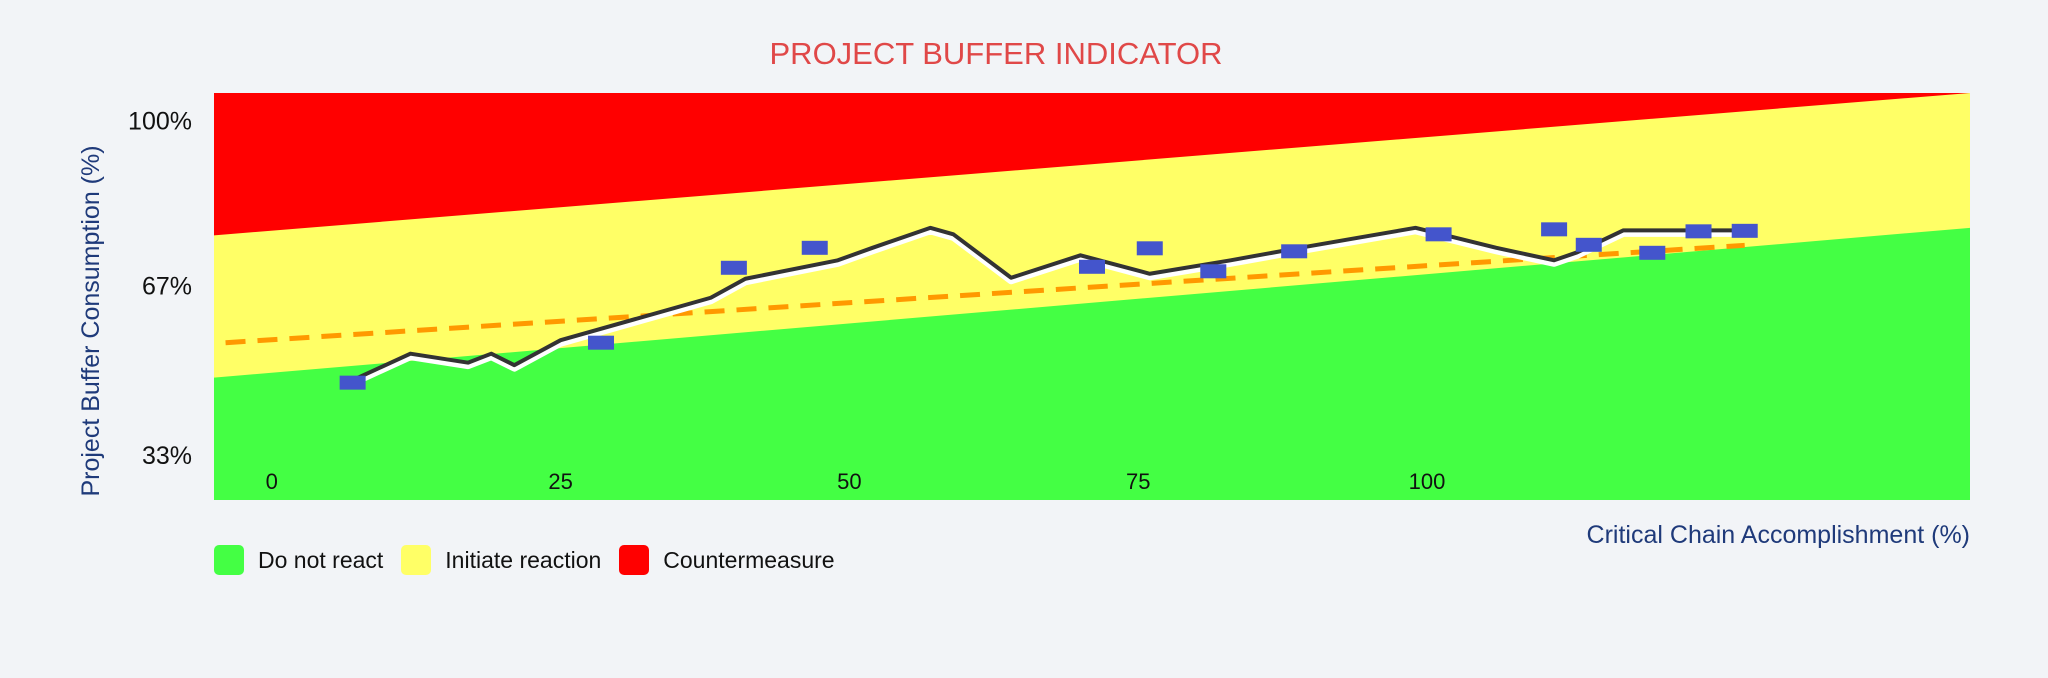 This screenshot has width=2048, height=678. Describe the element at coordinates (1427, 481) in the screenshot. I see `x-tick-label: 100` at that location.